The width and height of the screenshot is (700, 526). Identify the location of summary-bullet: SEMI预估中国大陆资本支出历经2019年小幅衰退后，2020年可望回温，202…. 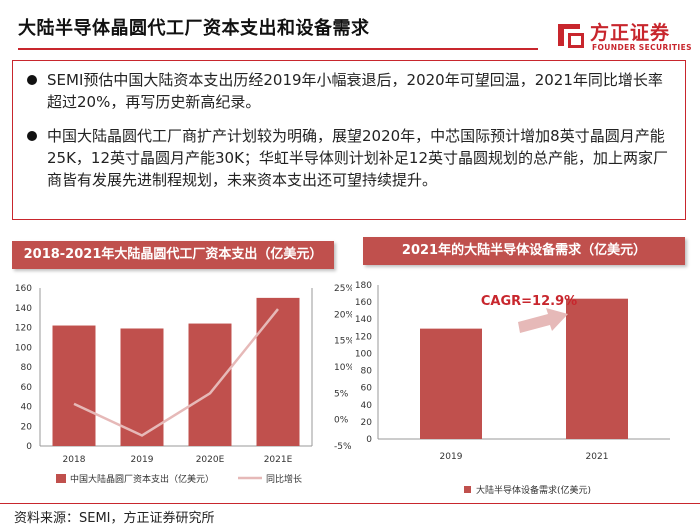
(349, 91).